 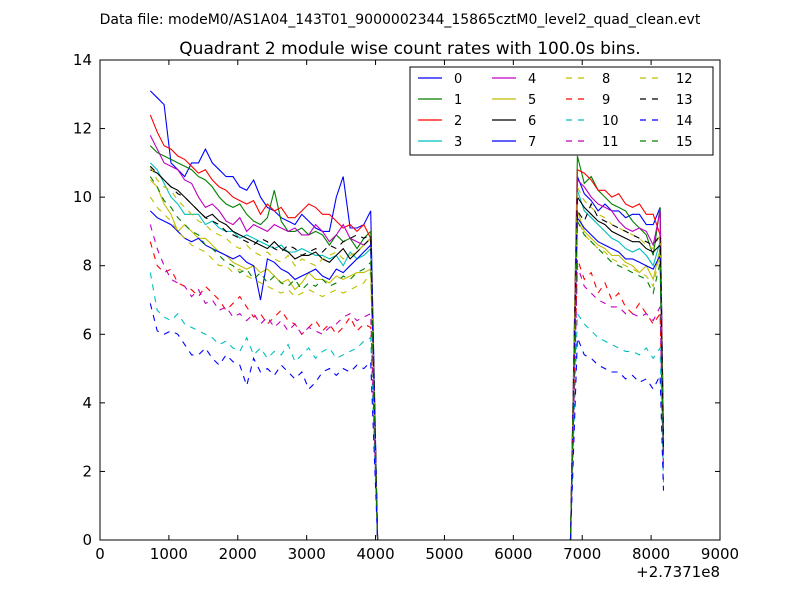 What do you see at coordinates (100, 554) in the screenshot?
I see `x-tick-label: 0` at bounding box center [100, 554].